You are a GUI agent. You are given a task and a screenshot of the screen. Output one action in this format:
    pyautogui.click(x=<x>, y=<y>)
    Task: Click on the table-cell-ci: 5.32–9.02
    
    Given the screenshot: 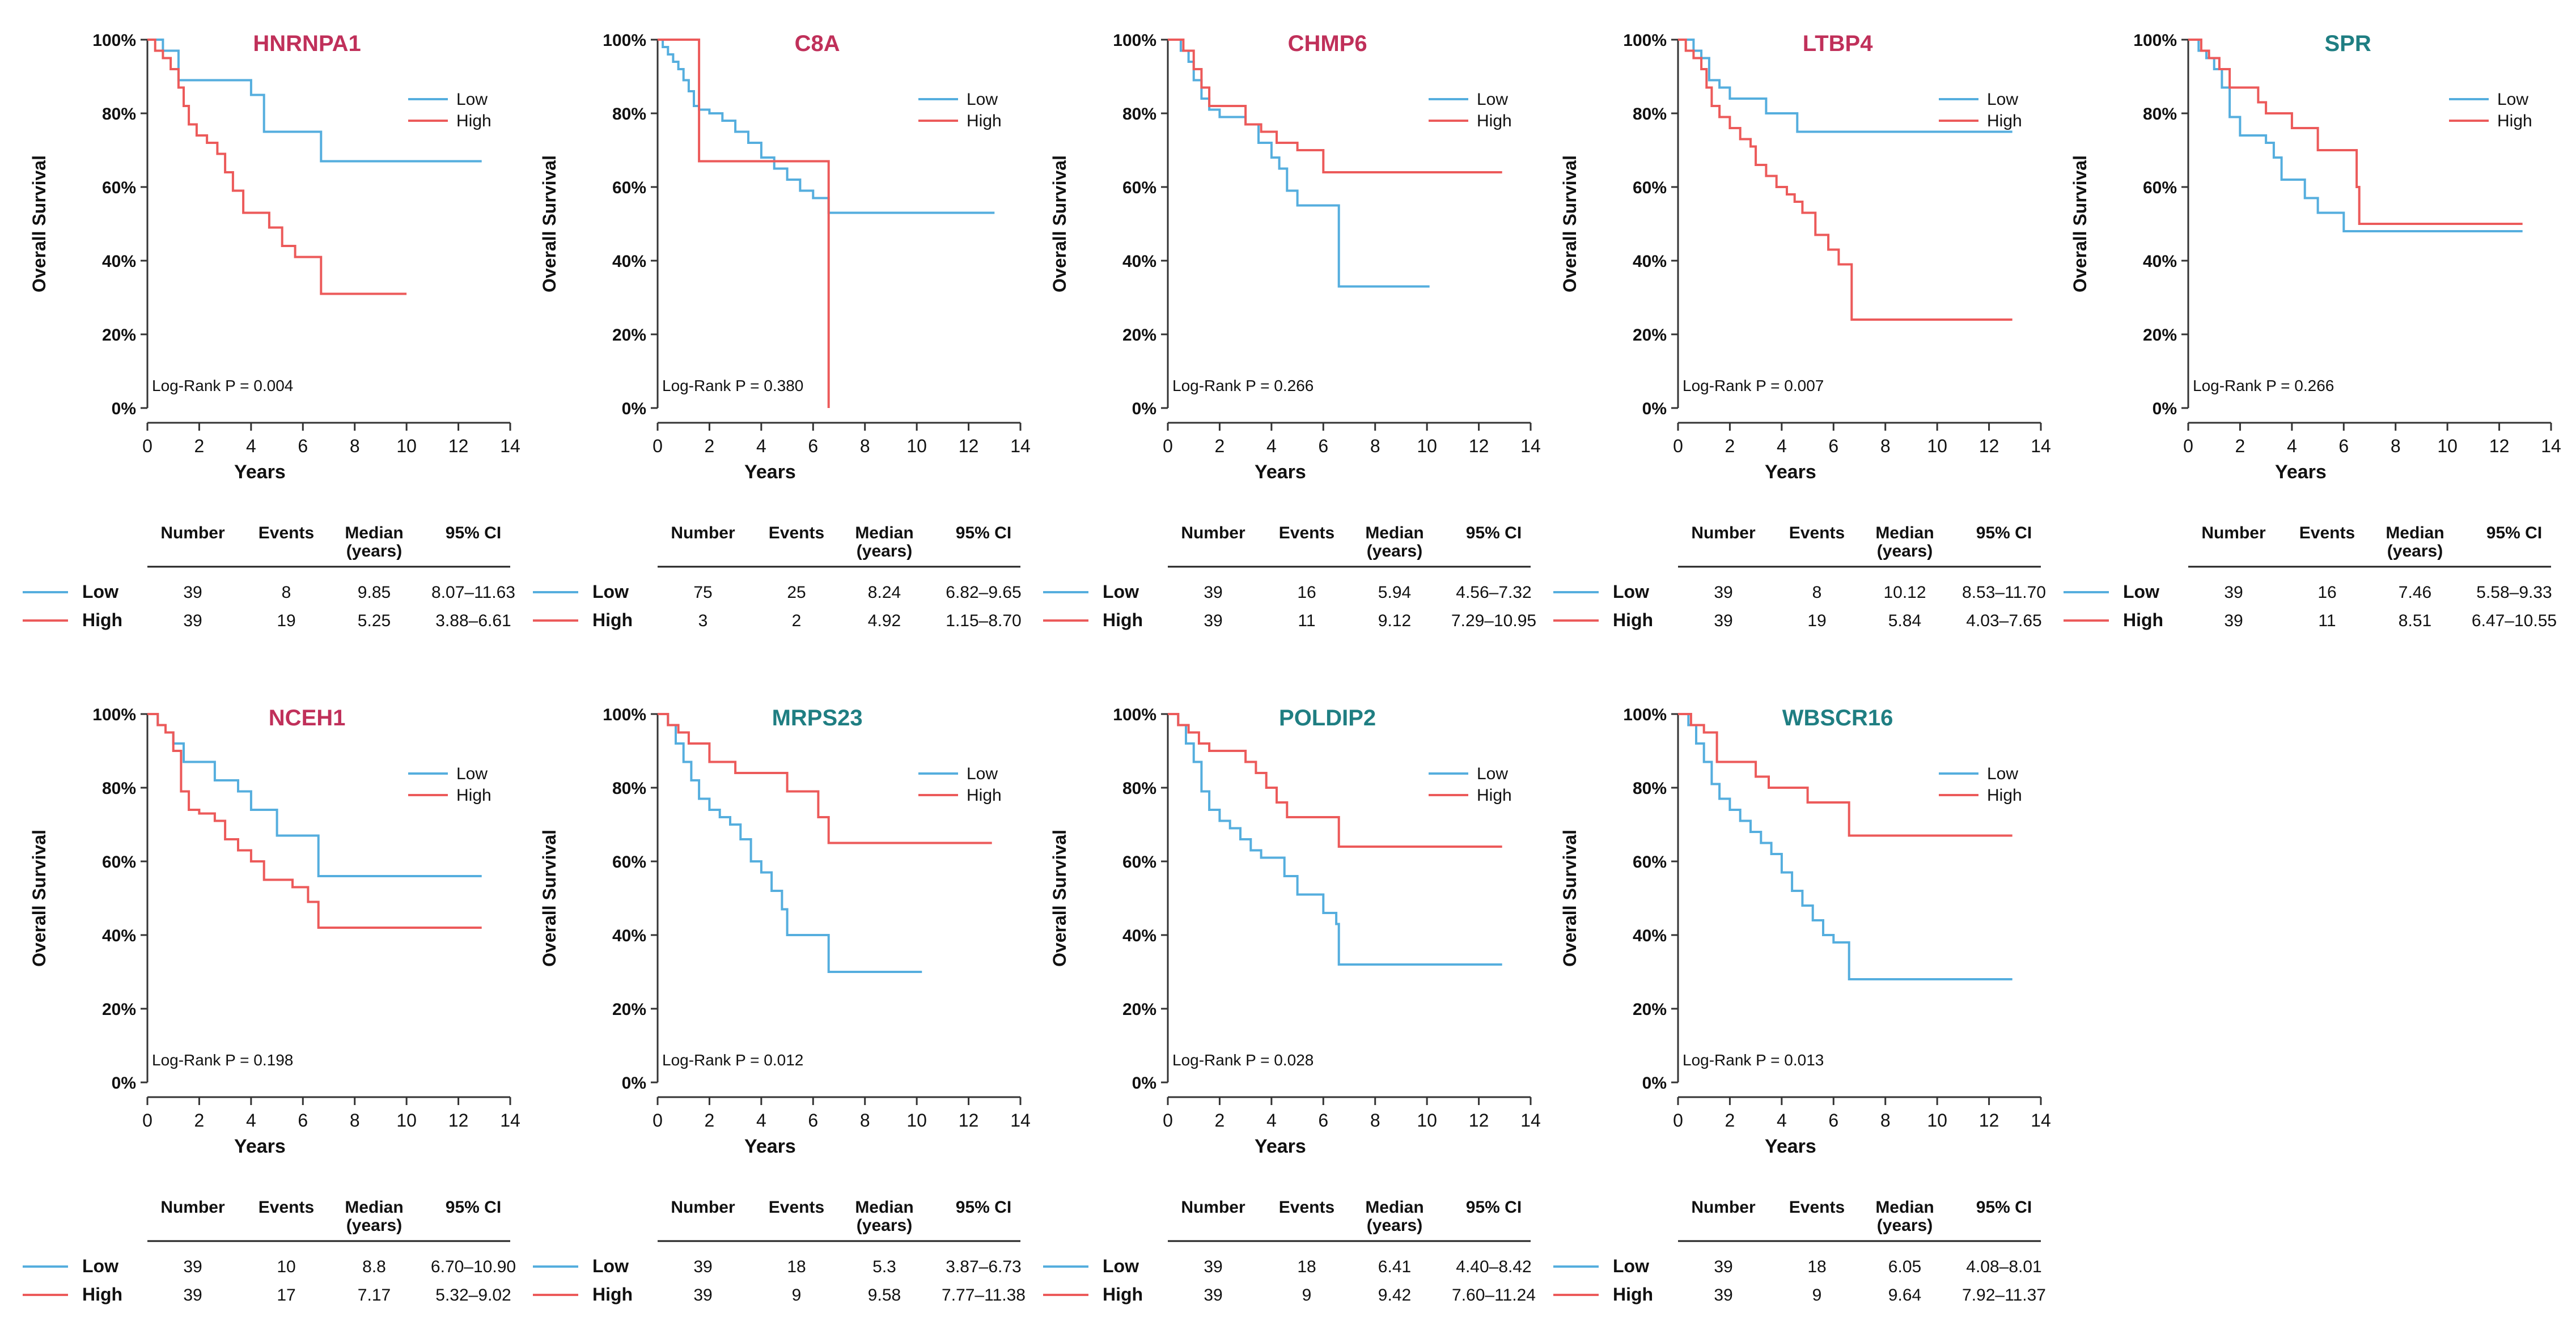 What is the action you would take?
    pyautogui.click(x=473, y=1295)
    